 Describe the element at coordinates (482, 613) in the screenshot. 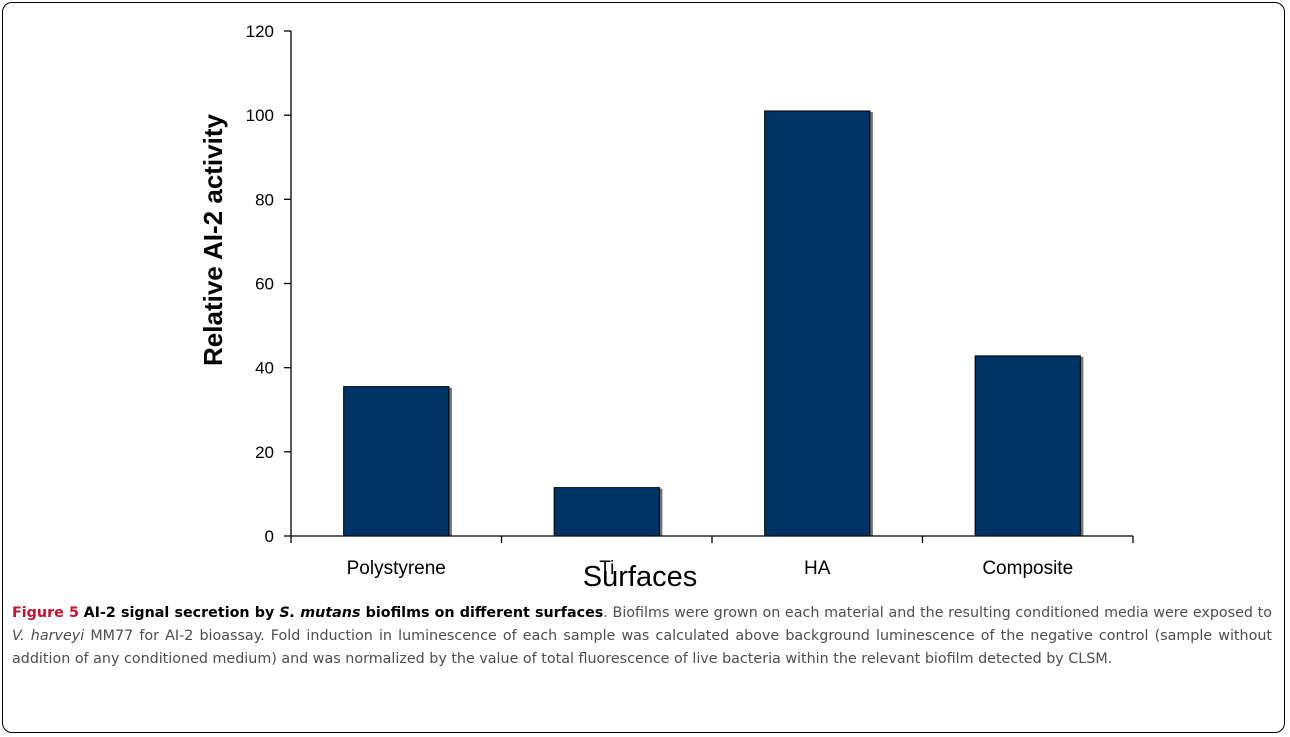

I see `title-post: biofilms on different surfaces` at that location.